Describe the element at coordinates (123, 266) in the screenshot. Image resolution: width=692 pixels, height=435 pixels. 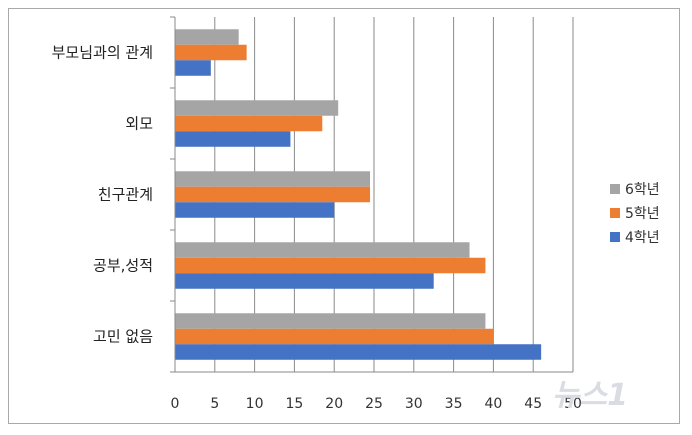
I see `category-label: 공부,성적` at that location.